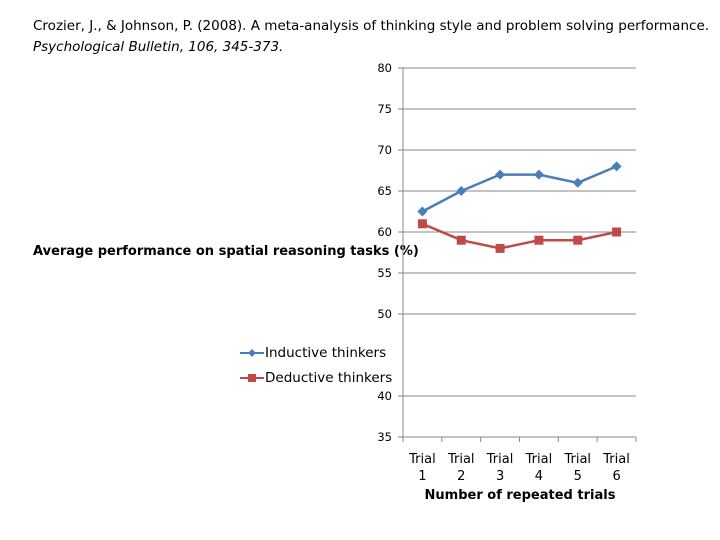 The width and height of the screenshot is (720, 540). What do you see at coordinates (616, 468) in the screenshot?
I see `x-tick-label: Trial 6` at bounding box center [616, 468].